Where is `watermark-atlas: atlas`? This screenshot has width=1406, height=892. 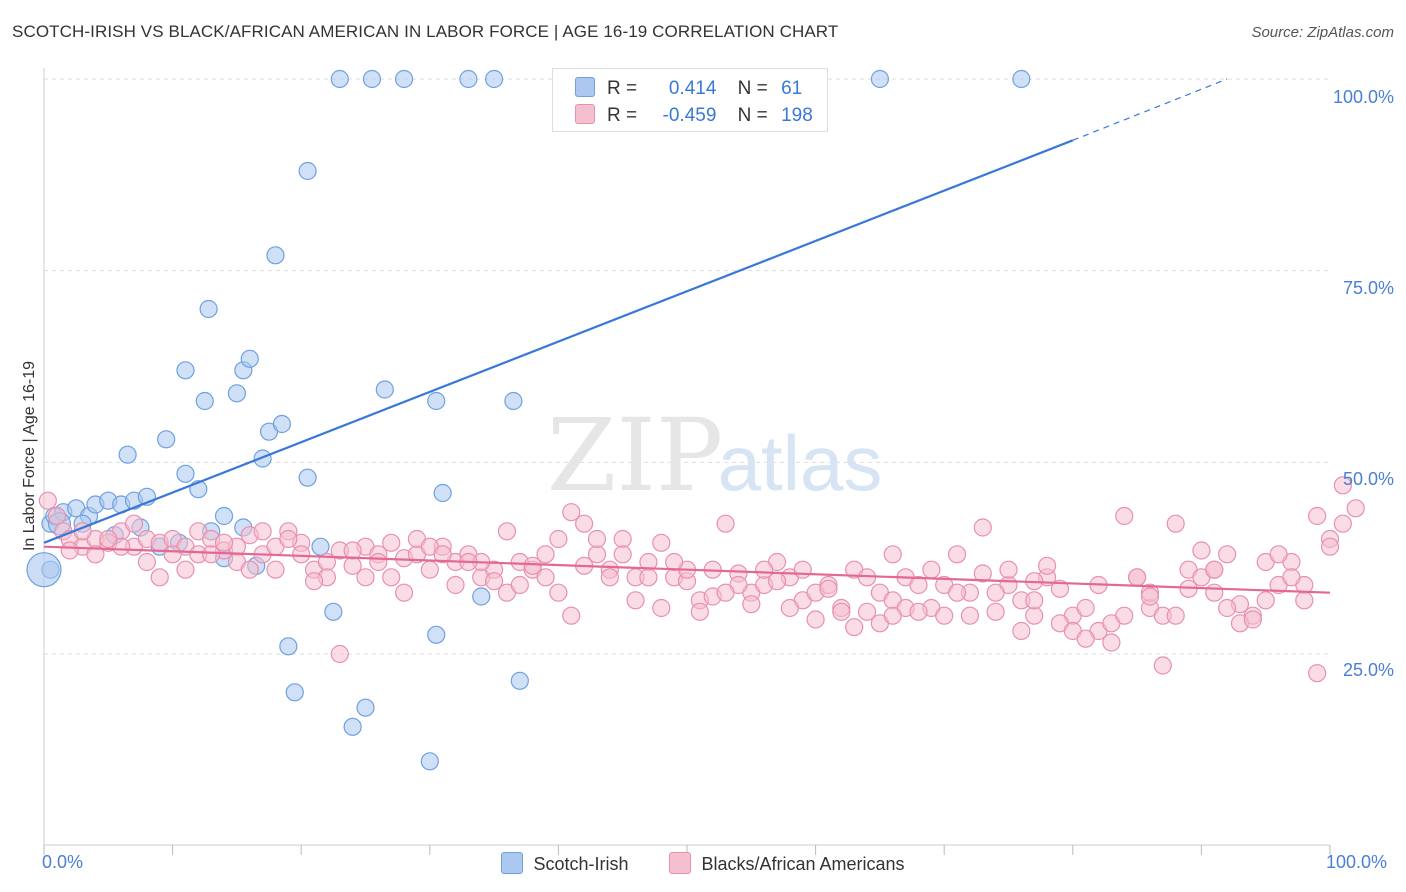
watermark-atlas: atlas is located at coordinates (800, 463).